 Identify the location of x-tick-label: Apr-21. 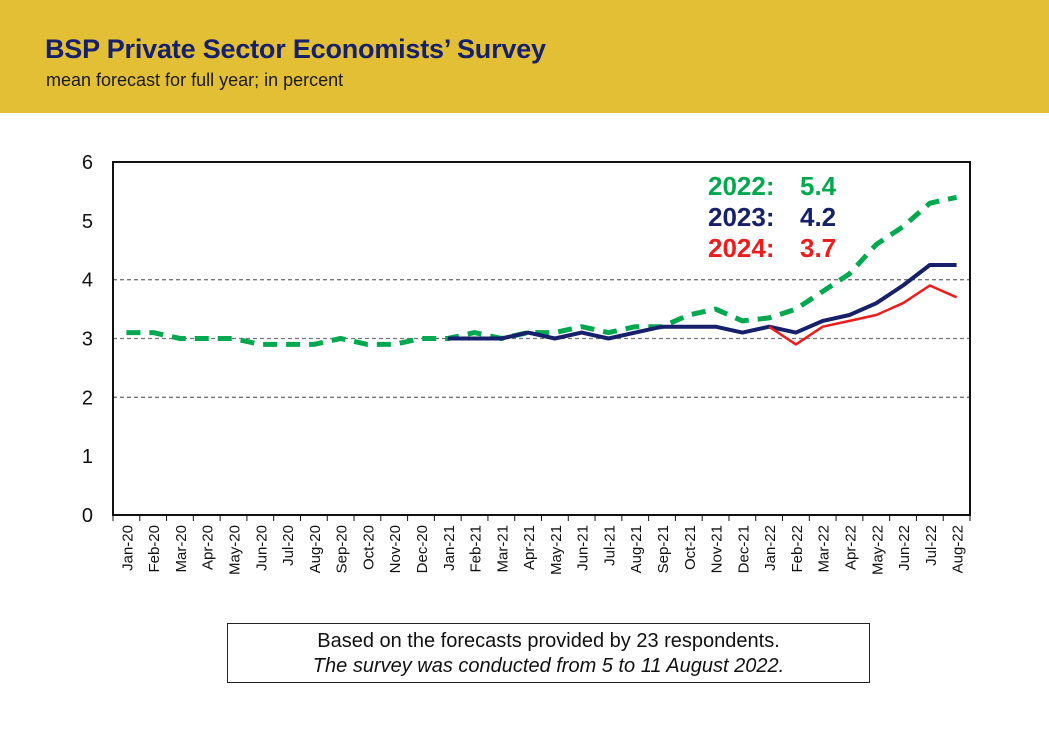
(529, 547).